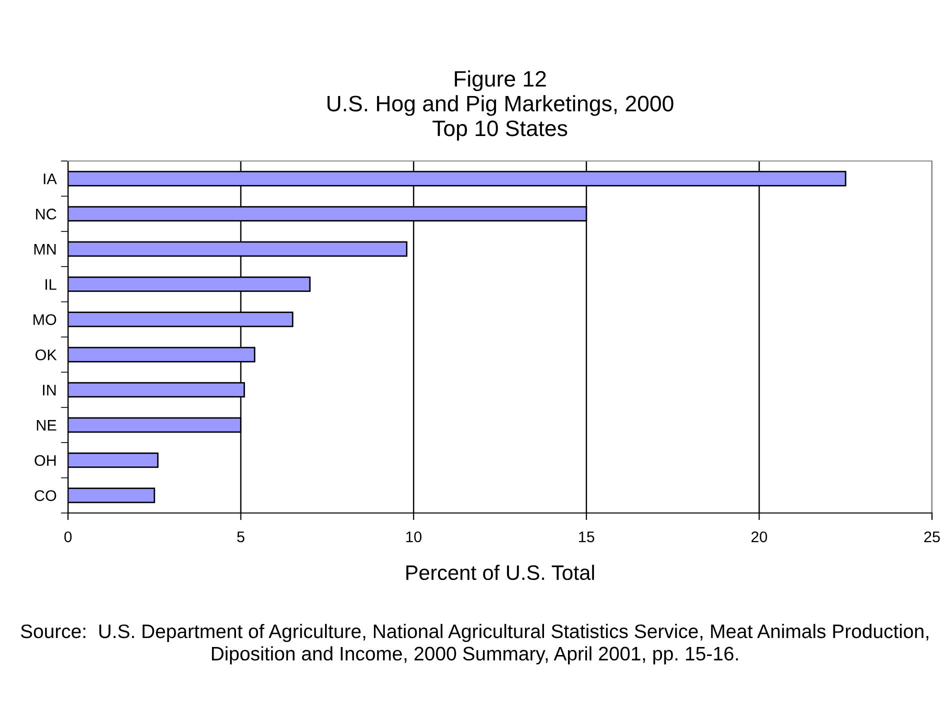 This screenshot has height=705, width=950. I want to click on x-tick-label: 20, so click(759, 536).